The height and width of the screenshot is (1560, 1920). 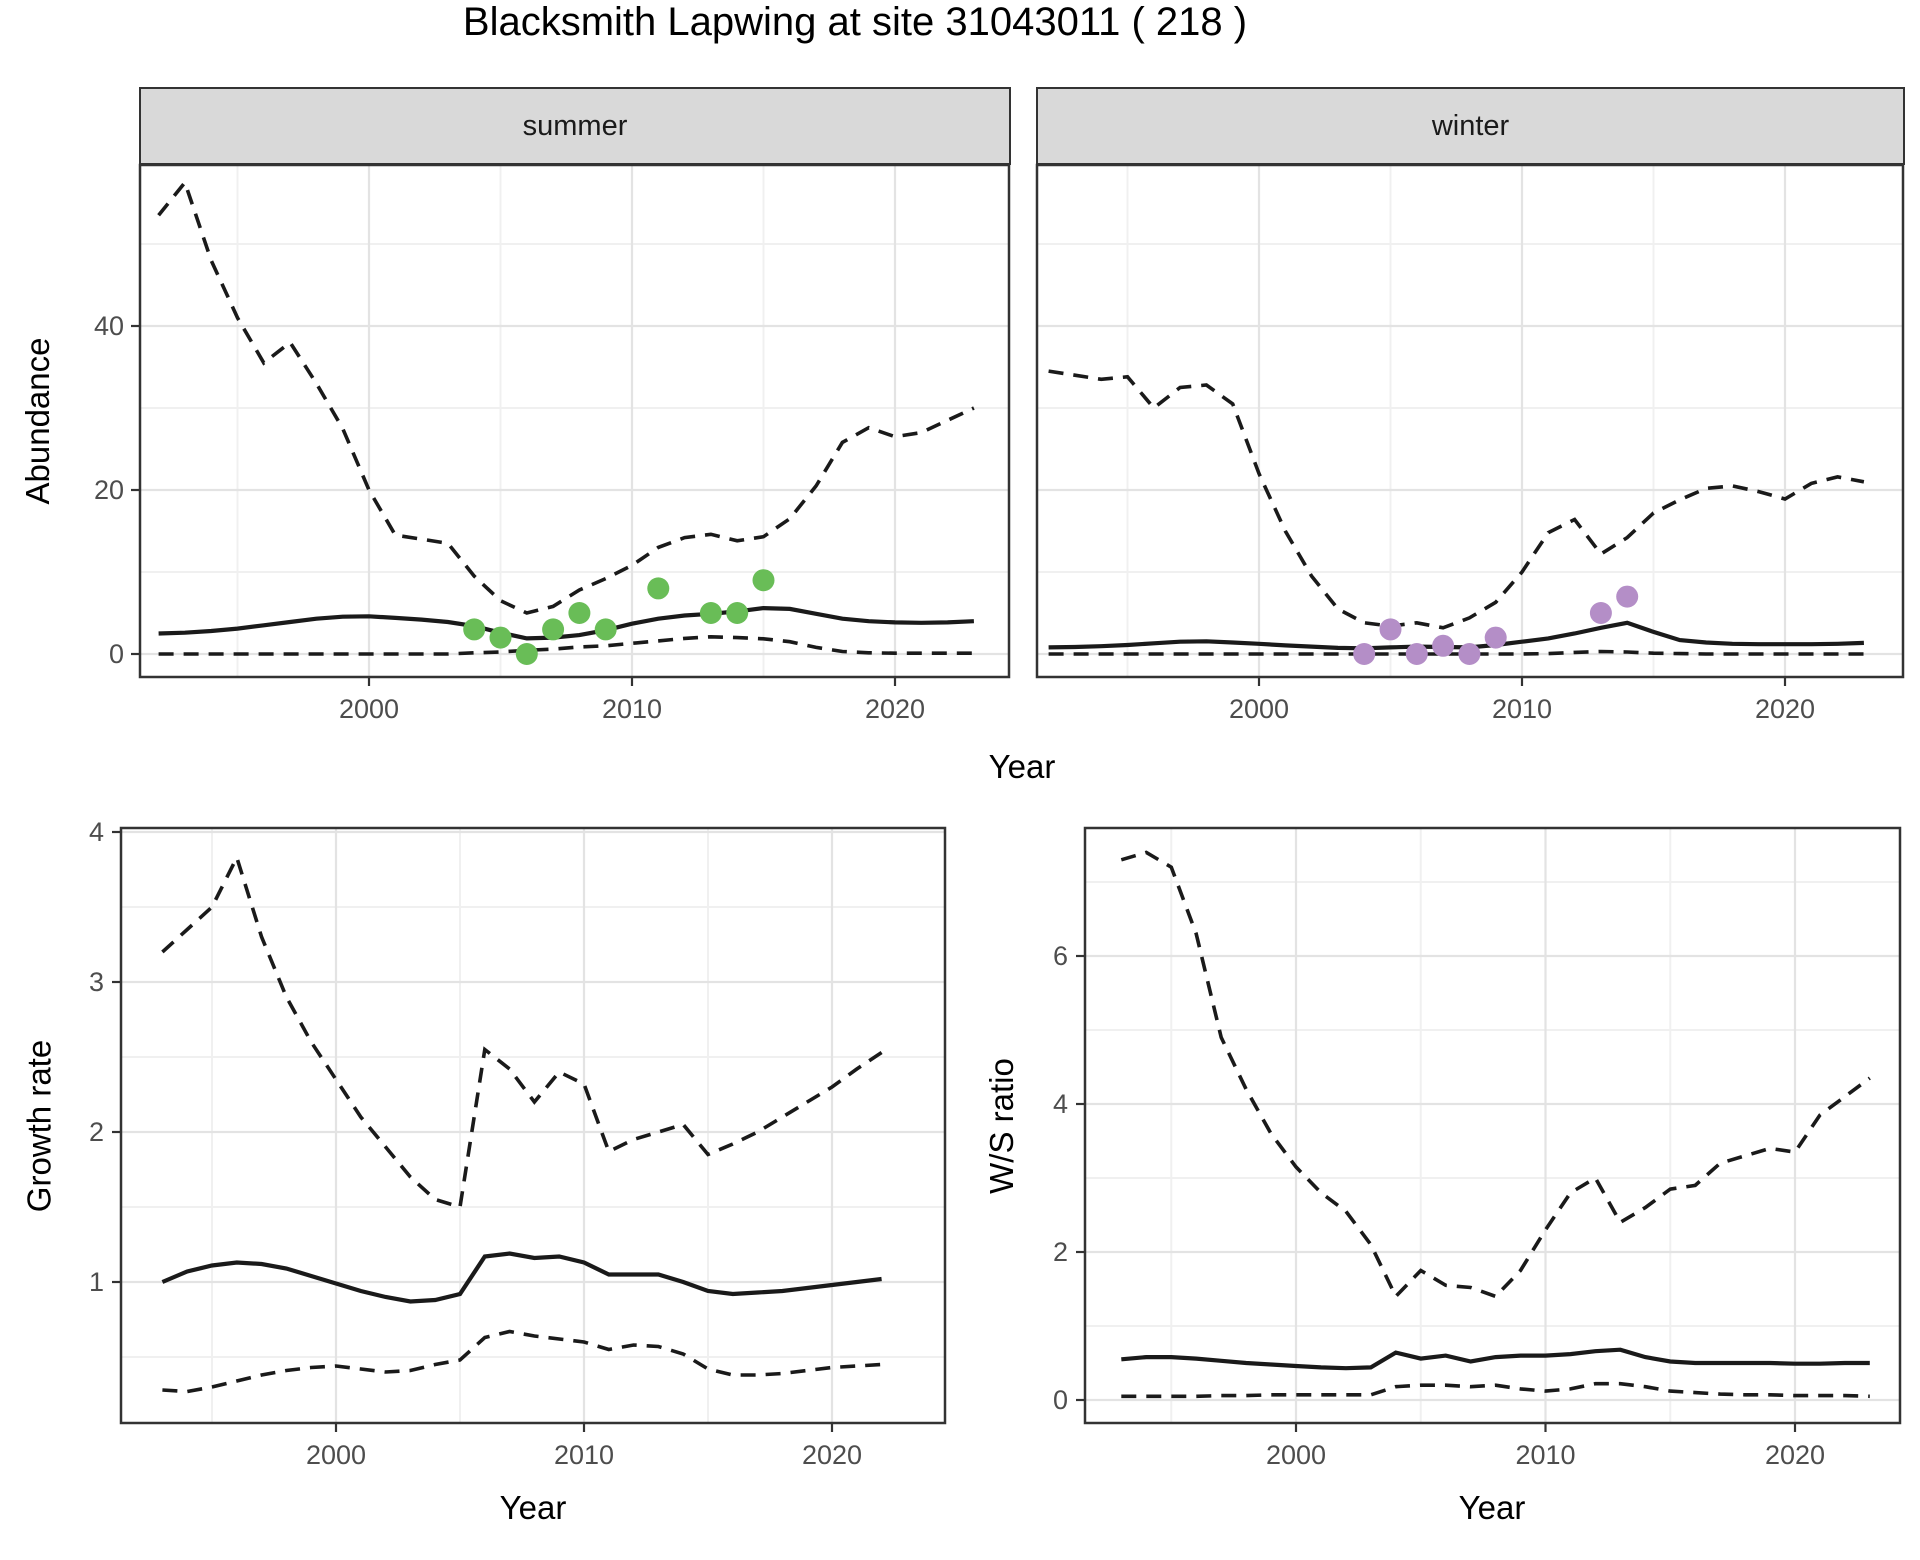 What do you see at coordinates (1492, 1507) in the screenshot?
I see `x-axis-title-year-bottom-right: Year` at bounding box center [1492, 1507].